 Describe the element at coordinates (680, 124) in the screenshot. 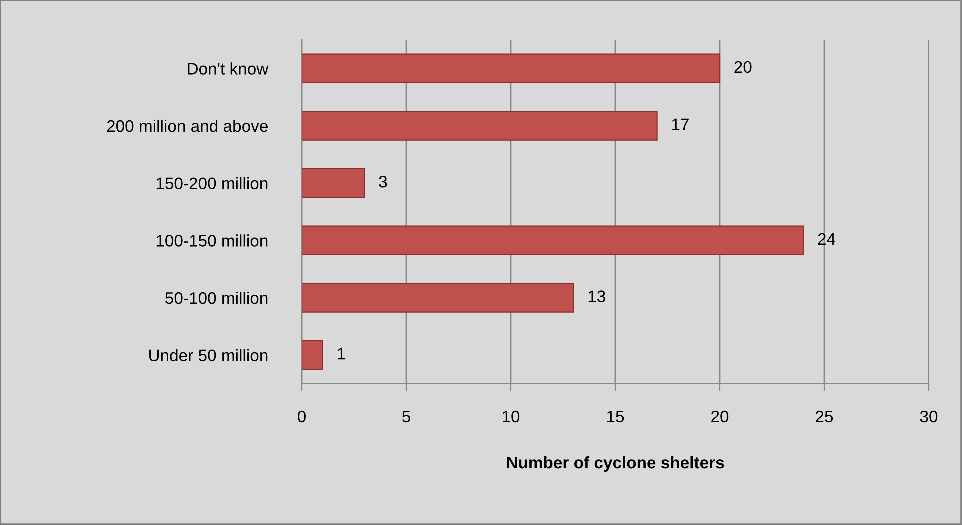

I see `data-label: 17` at that location.